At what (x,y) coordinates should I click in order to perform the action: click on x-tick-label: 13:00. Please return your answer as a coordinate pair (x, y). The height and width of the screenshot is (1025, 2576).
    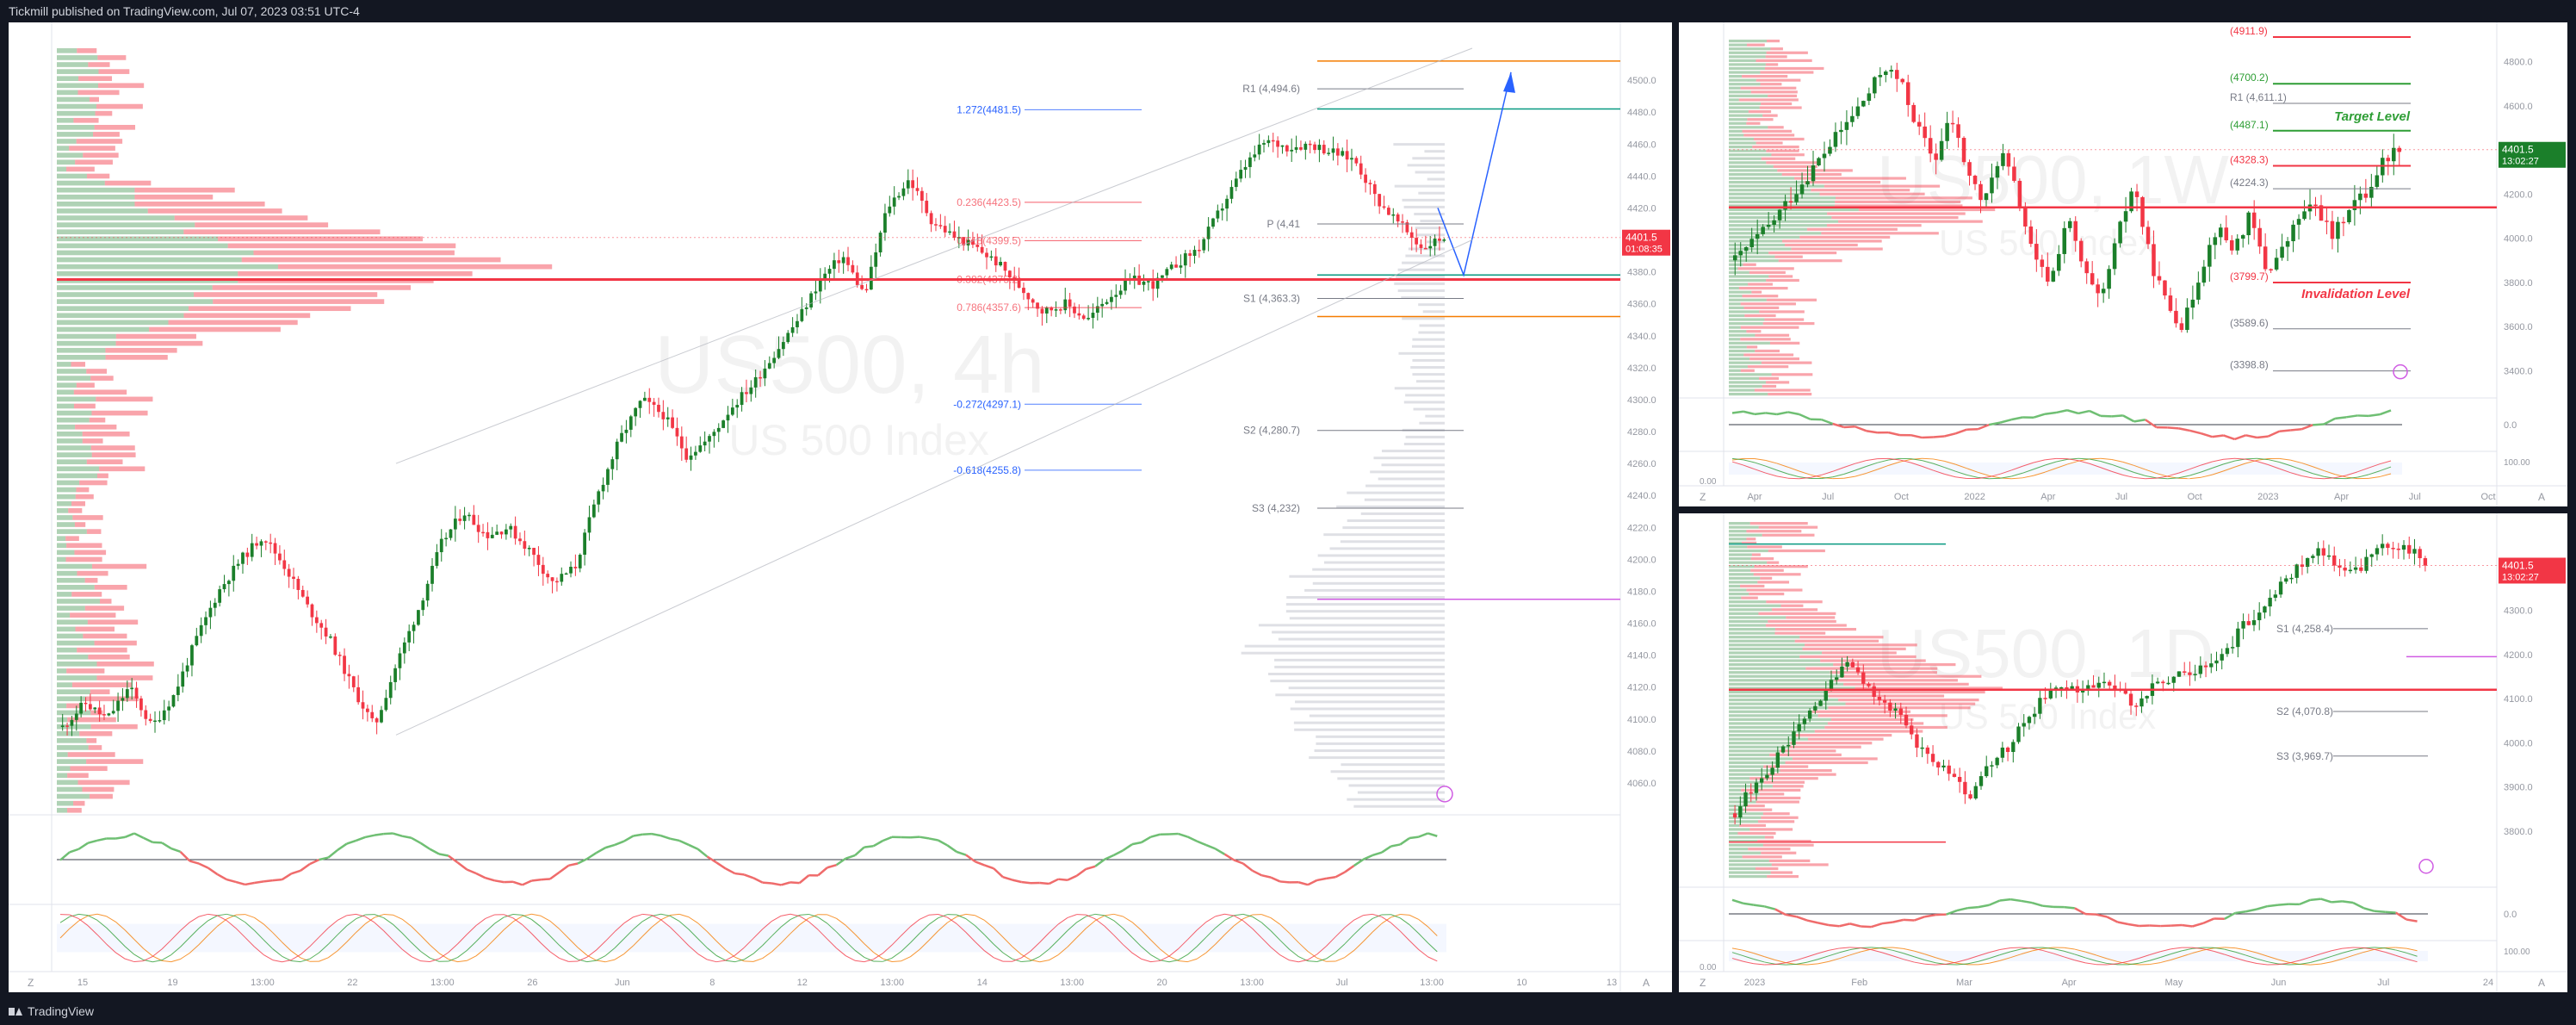
    Looking at the image, I should click on (1252, 983).